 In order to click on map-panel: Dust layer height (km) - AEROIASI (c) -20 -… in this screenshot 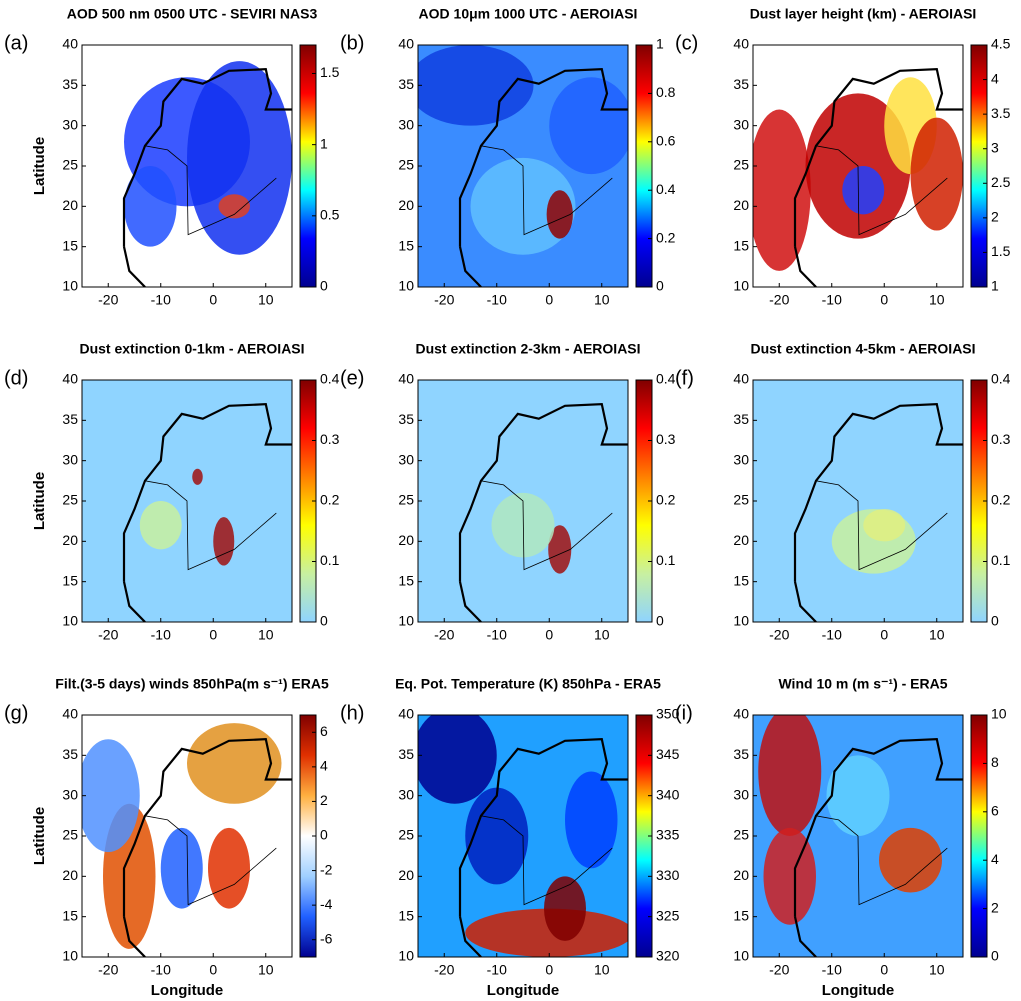, I will do `click(843, 157)`.